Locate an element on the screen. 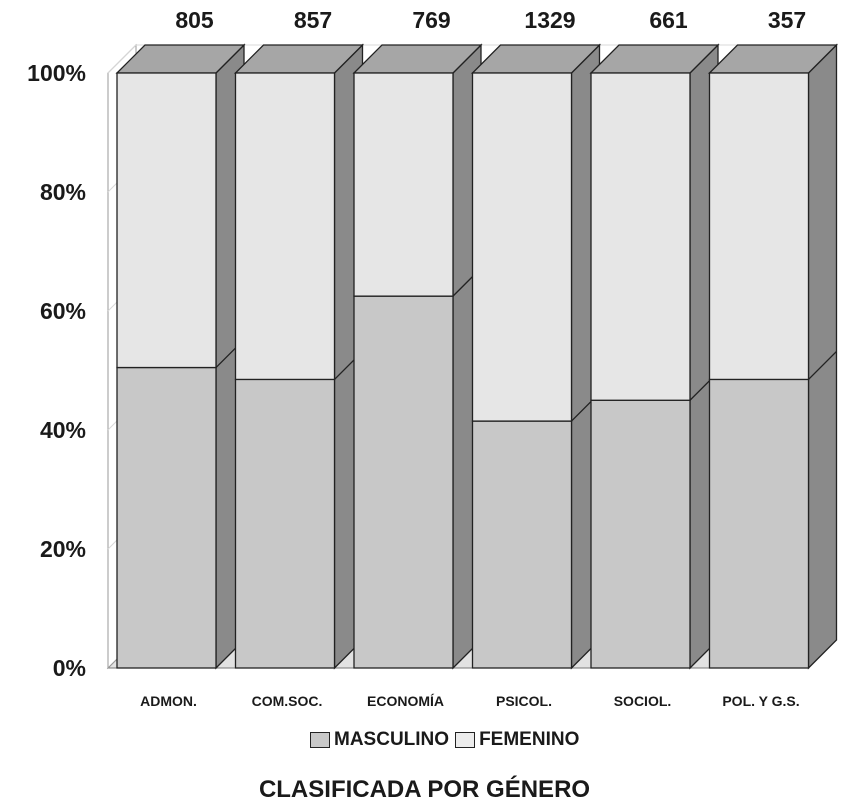 This screenshot has width=849, height=810. x-category-label: POL. Y G.S. is located at coordinates (760, 701).